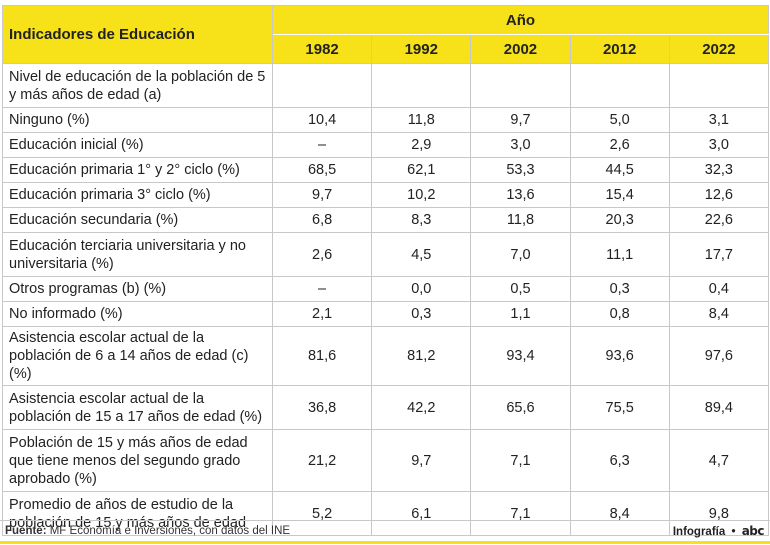  Describe the element at coordinates (322, 314) in the screenshot. I see `table-cell: 2,1` at that location.